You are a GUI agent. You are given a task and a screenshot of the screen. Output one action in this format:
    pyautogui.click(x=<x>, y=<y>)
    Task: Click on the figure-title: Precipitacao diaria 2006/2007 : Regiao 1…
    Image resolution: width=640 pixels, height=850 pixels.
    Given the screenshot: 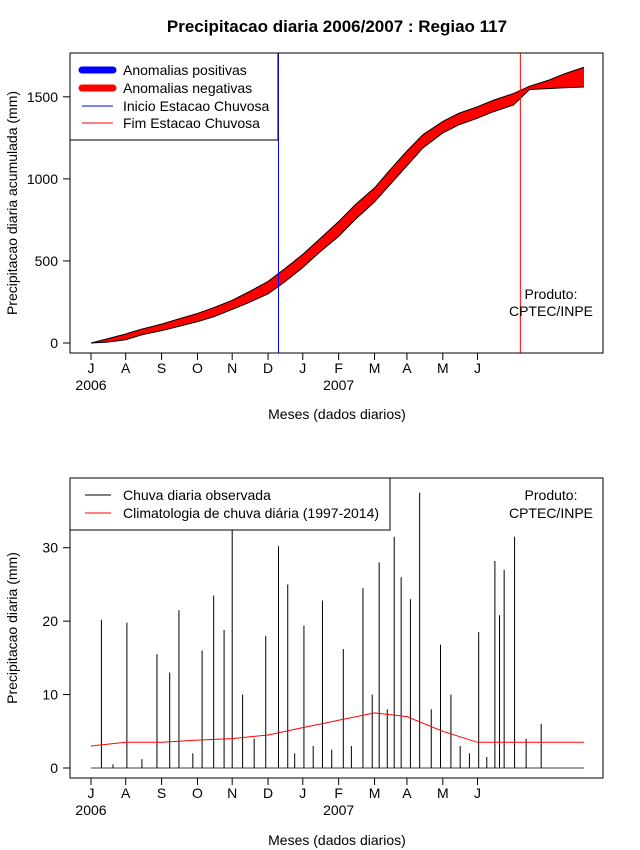 What is the action you would take?
    pyautogui.click(x=337, y=26)
    